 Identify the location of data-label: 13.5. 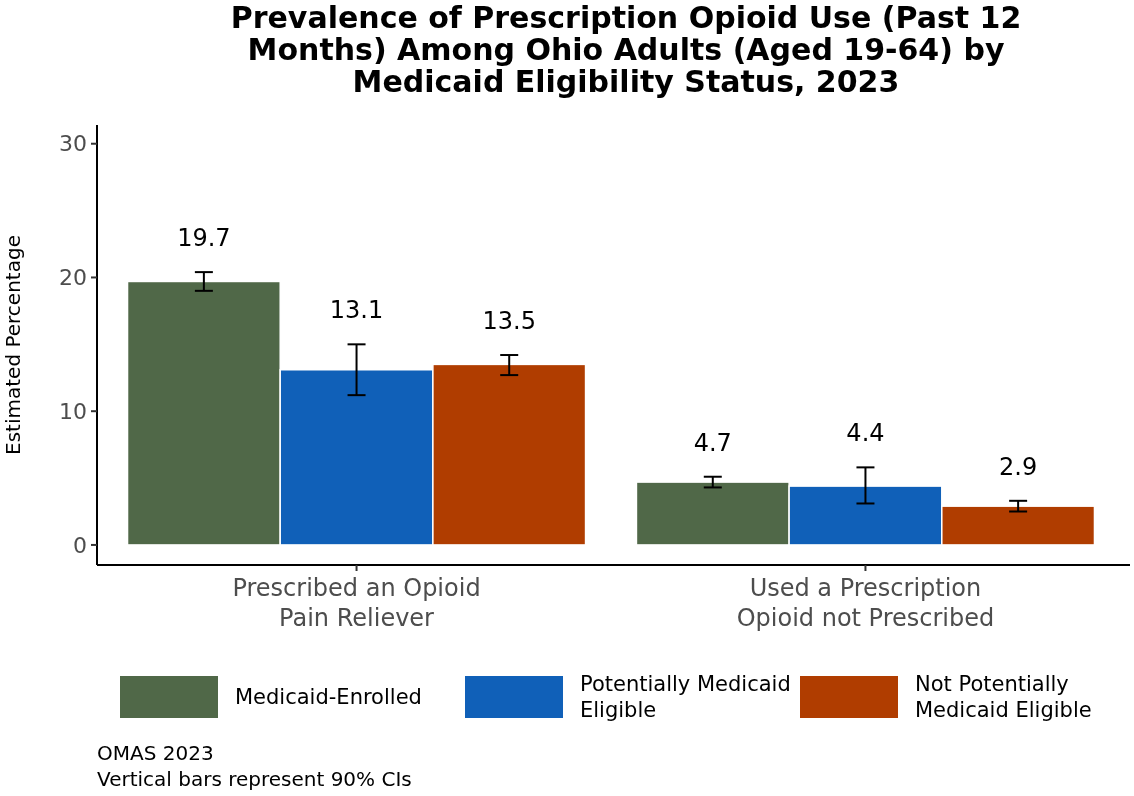
(509, 321).